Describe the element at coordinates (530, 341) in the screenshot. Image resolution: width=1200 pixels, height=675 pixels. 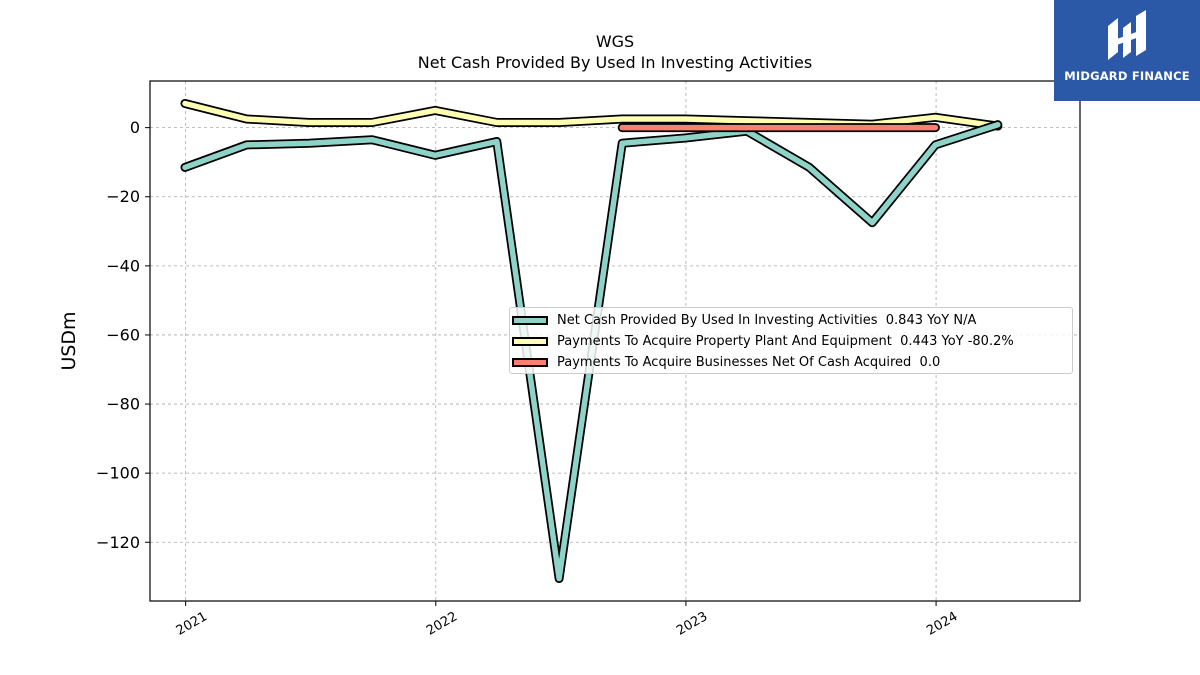
I see `legend-swatch-ppe` at that location.